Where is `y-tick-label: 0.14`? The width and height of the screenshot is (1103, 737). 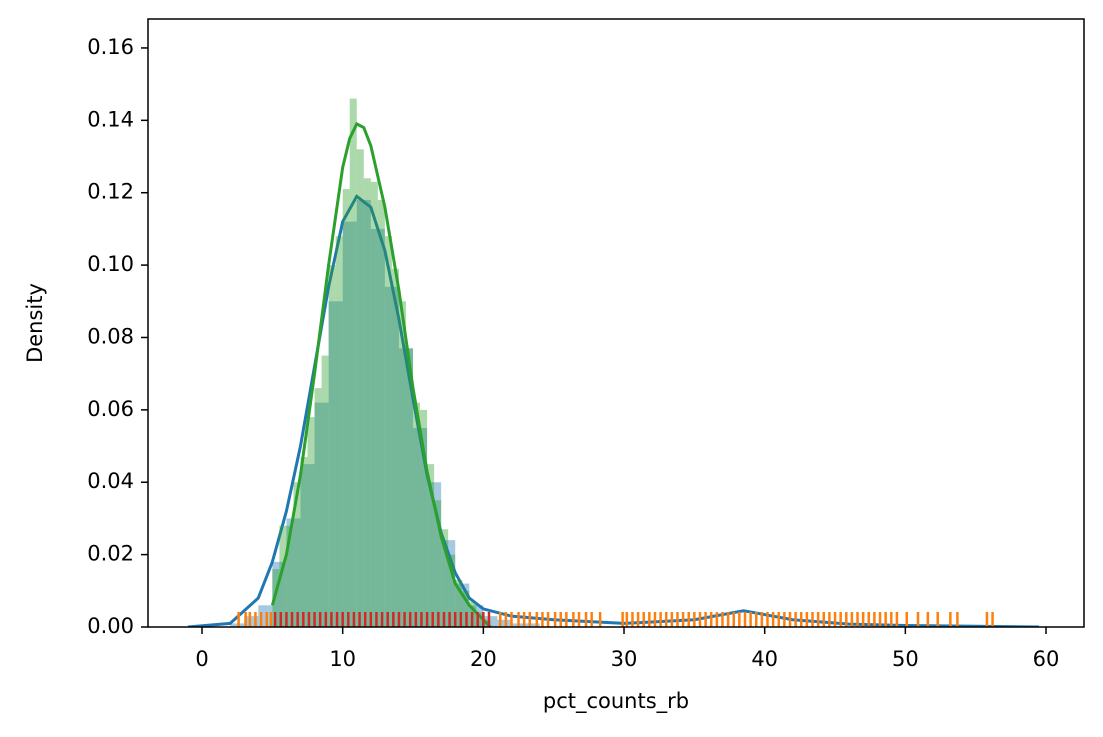
y-tick-label: 0.14 is located at coordinates (110, 119).